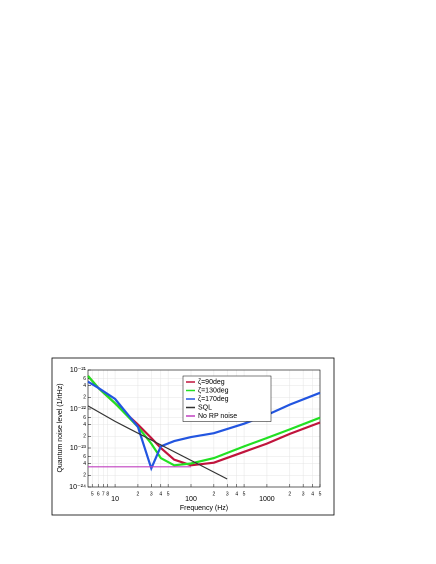 The height and width of the screenshot is (564, 436). Describe the element at coordinates (78, 370) in the screenshot. I see `y-tick-label: 10⁻²¹` at that location.